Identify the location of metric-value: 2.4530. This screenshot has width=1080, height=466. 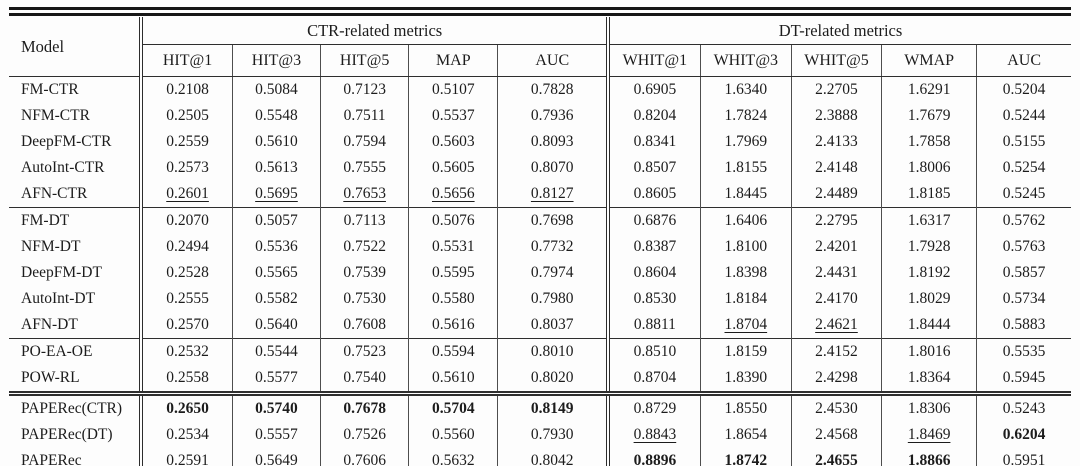
(836, 408).